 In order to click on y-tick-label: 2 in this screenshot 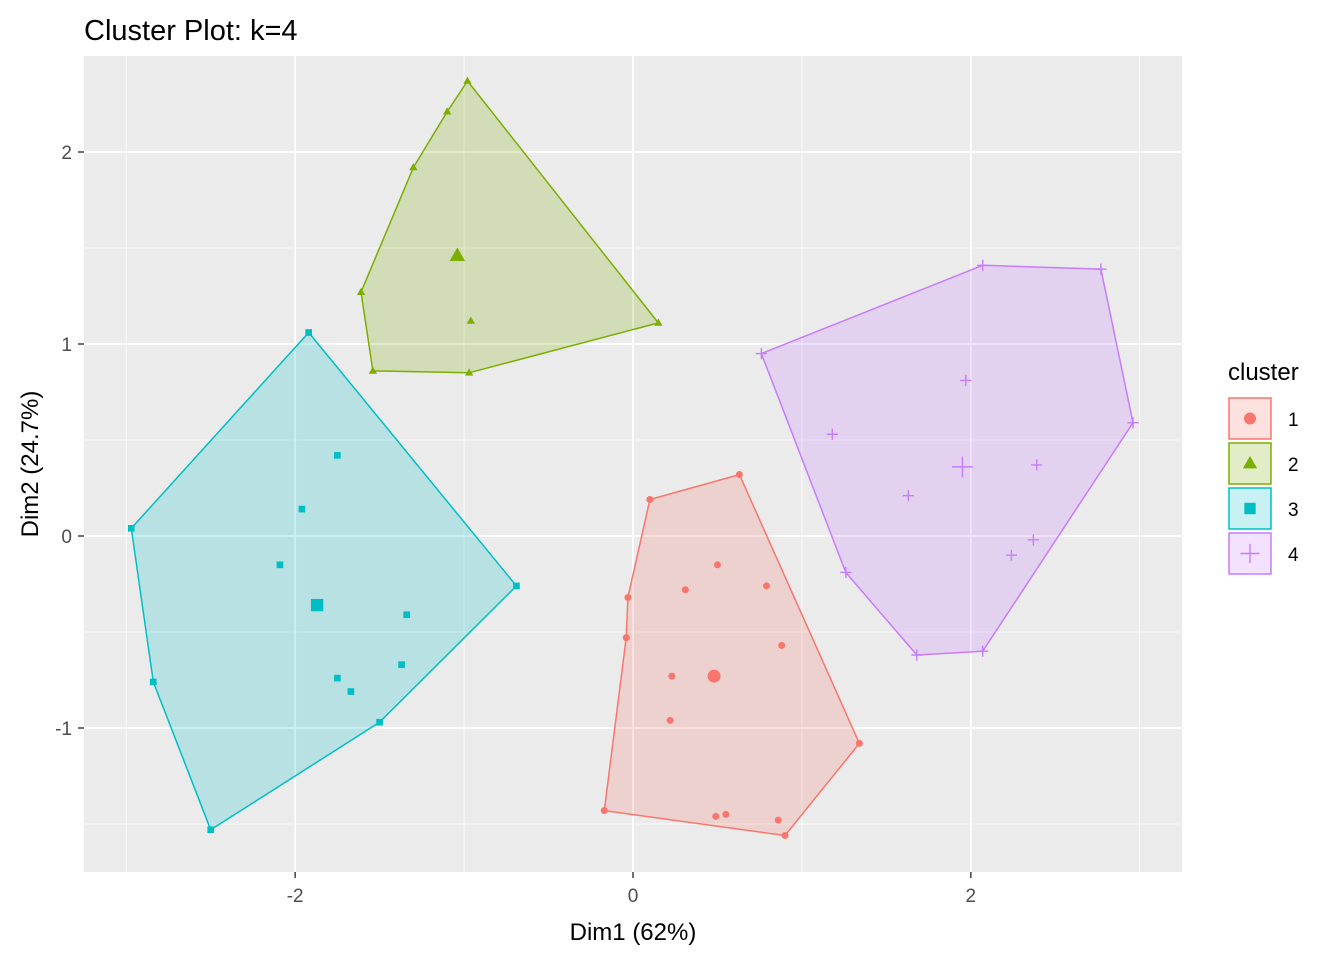, I will do `click(66, 153)`.